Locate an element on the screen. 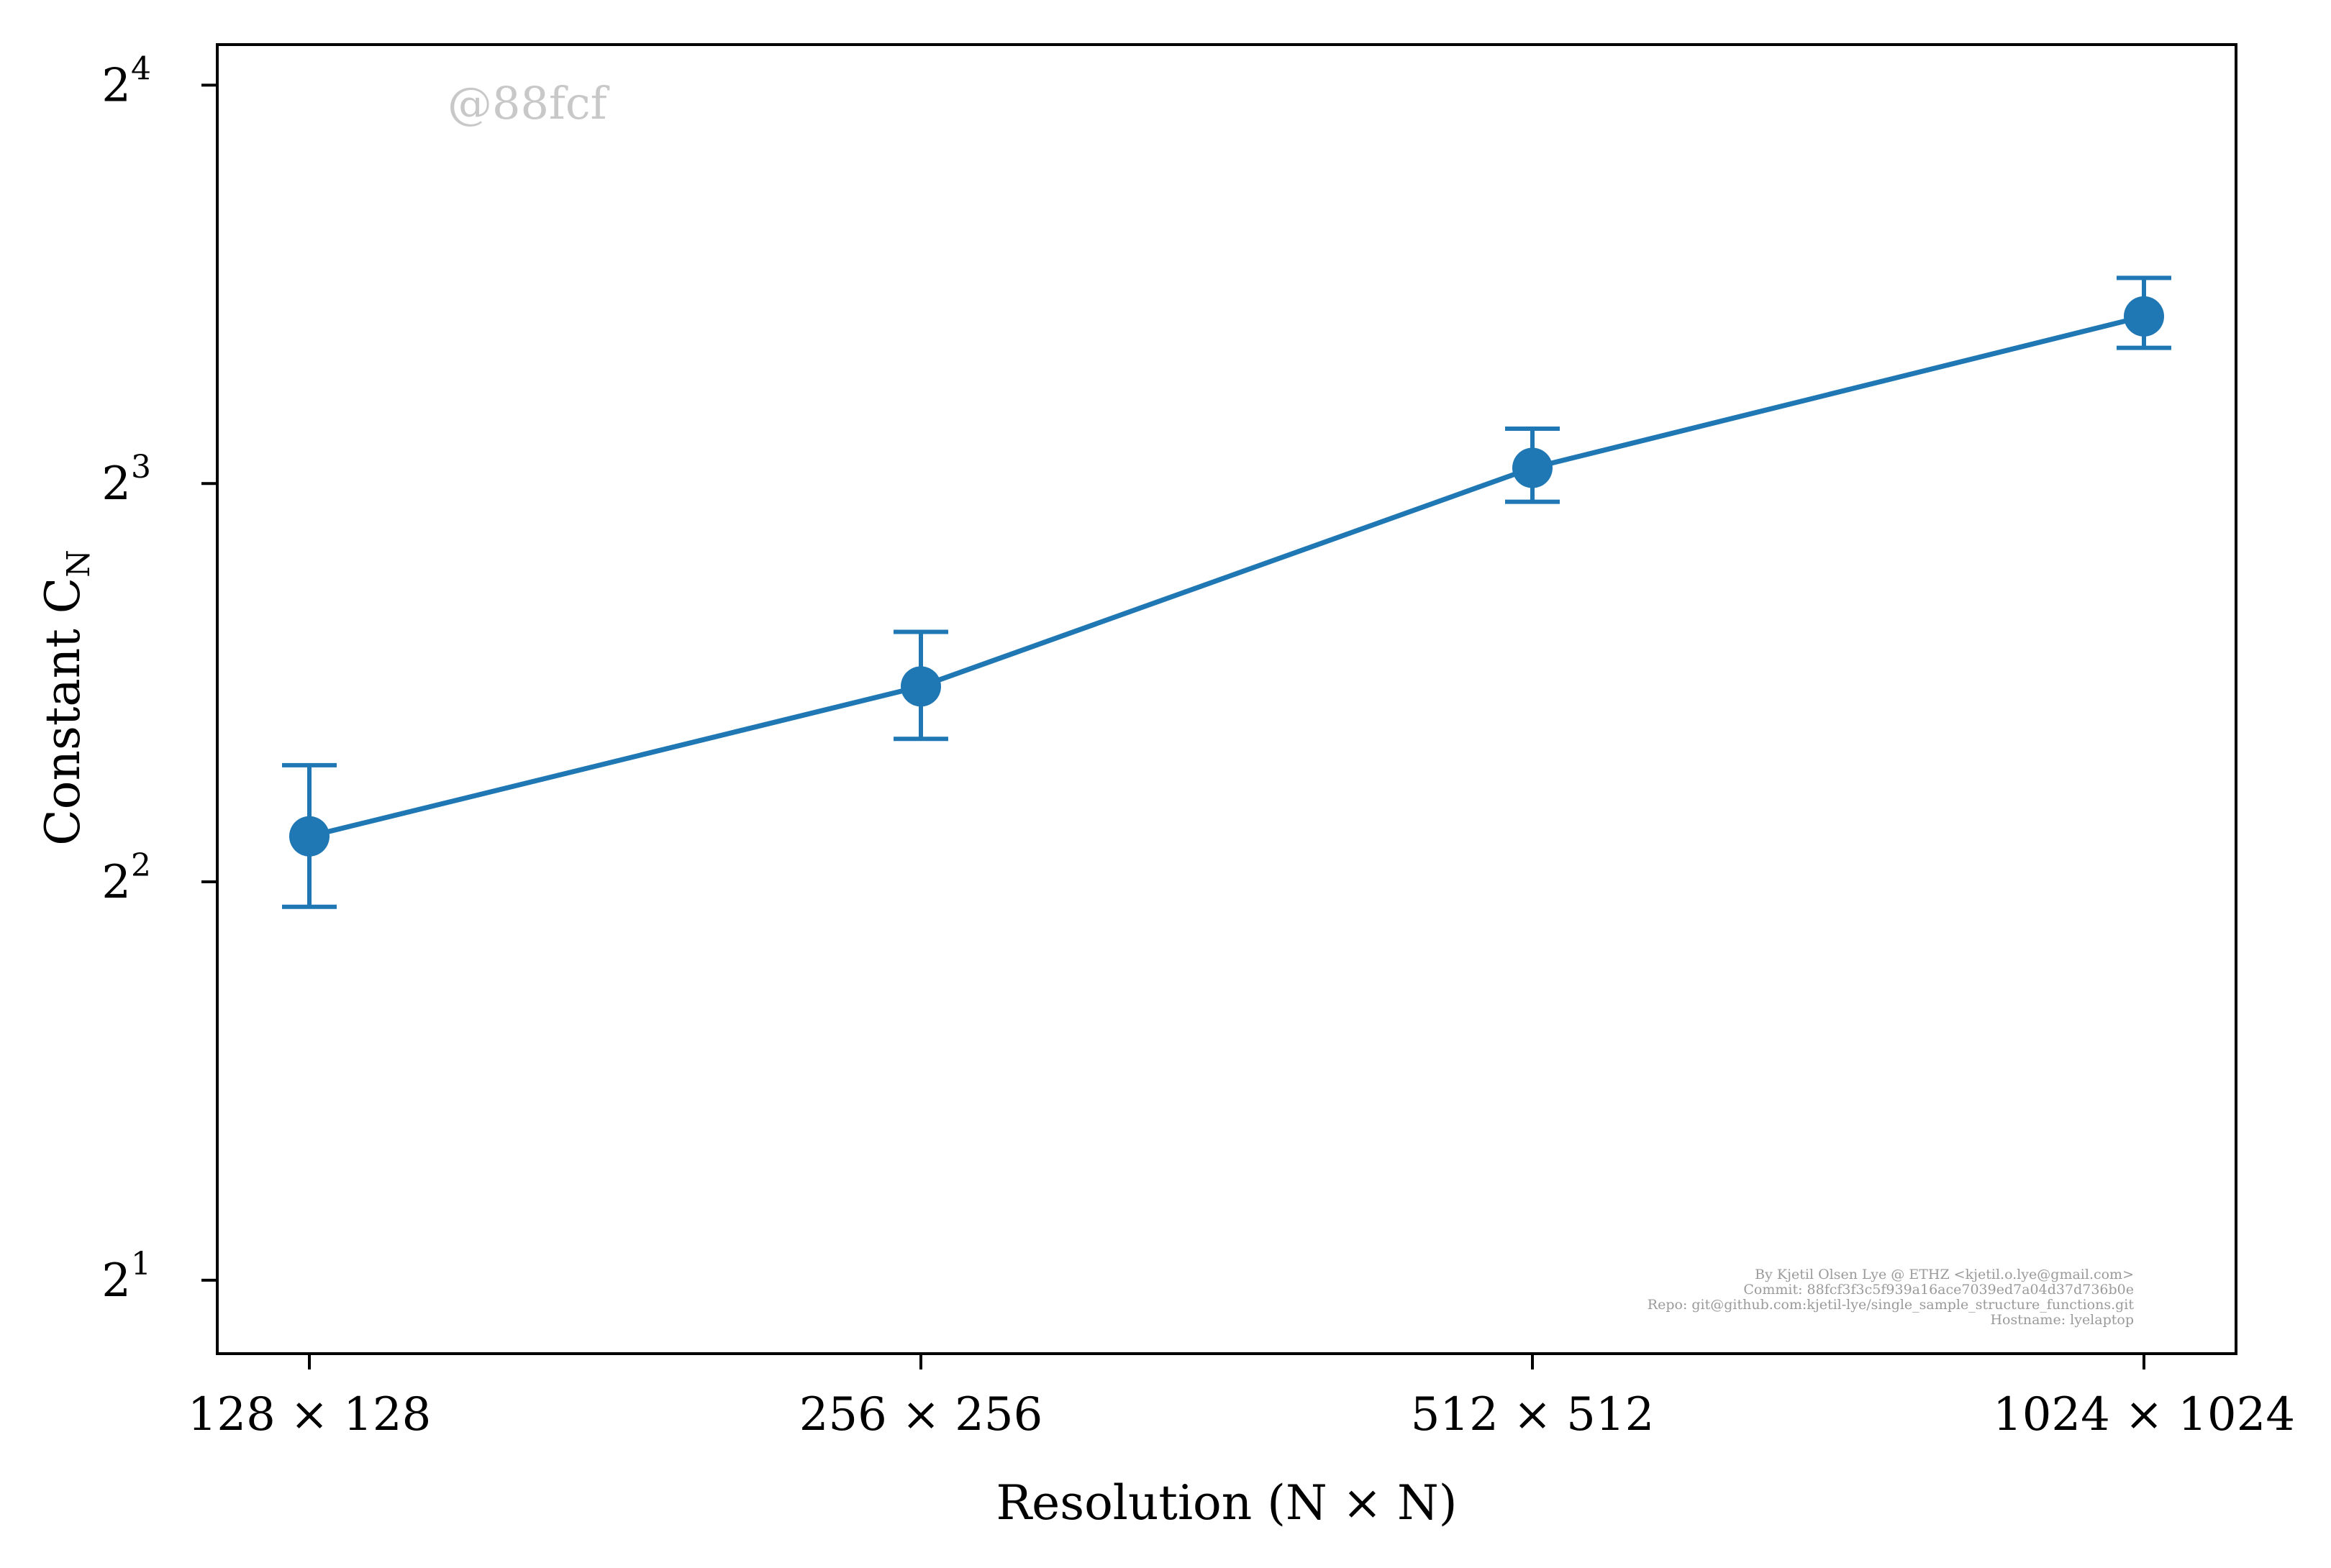  y-tick-label: 23 is located at coordinates (126, 480).